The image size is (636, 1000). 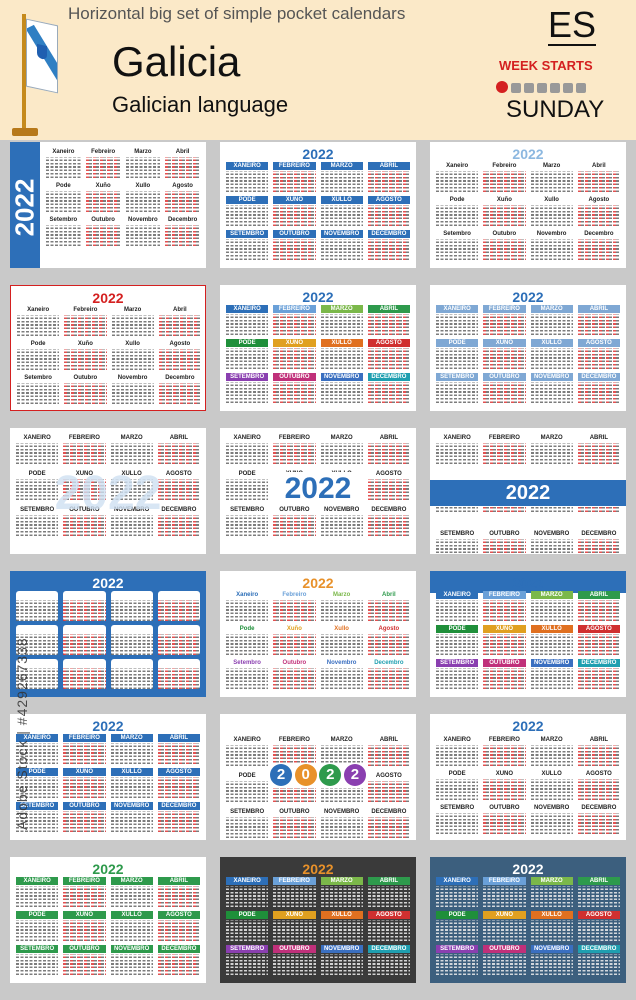 What do you see at coordinates (542, 89) in the screenshot?
I see `weekday-indicator-icon` at bounding box center [542, 89].